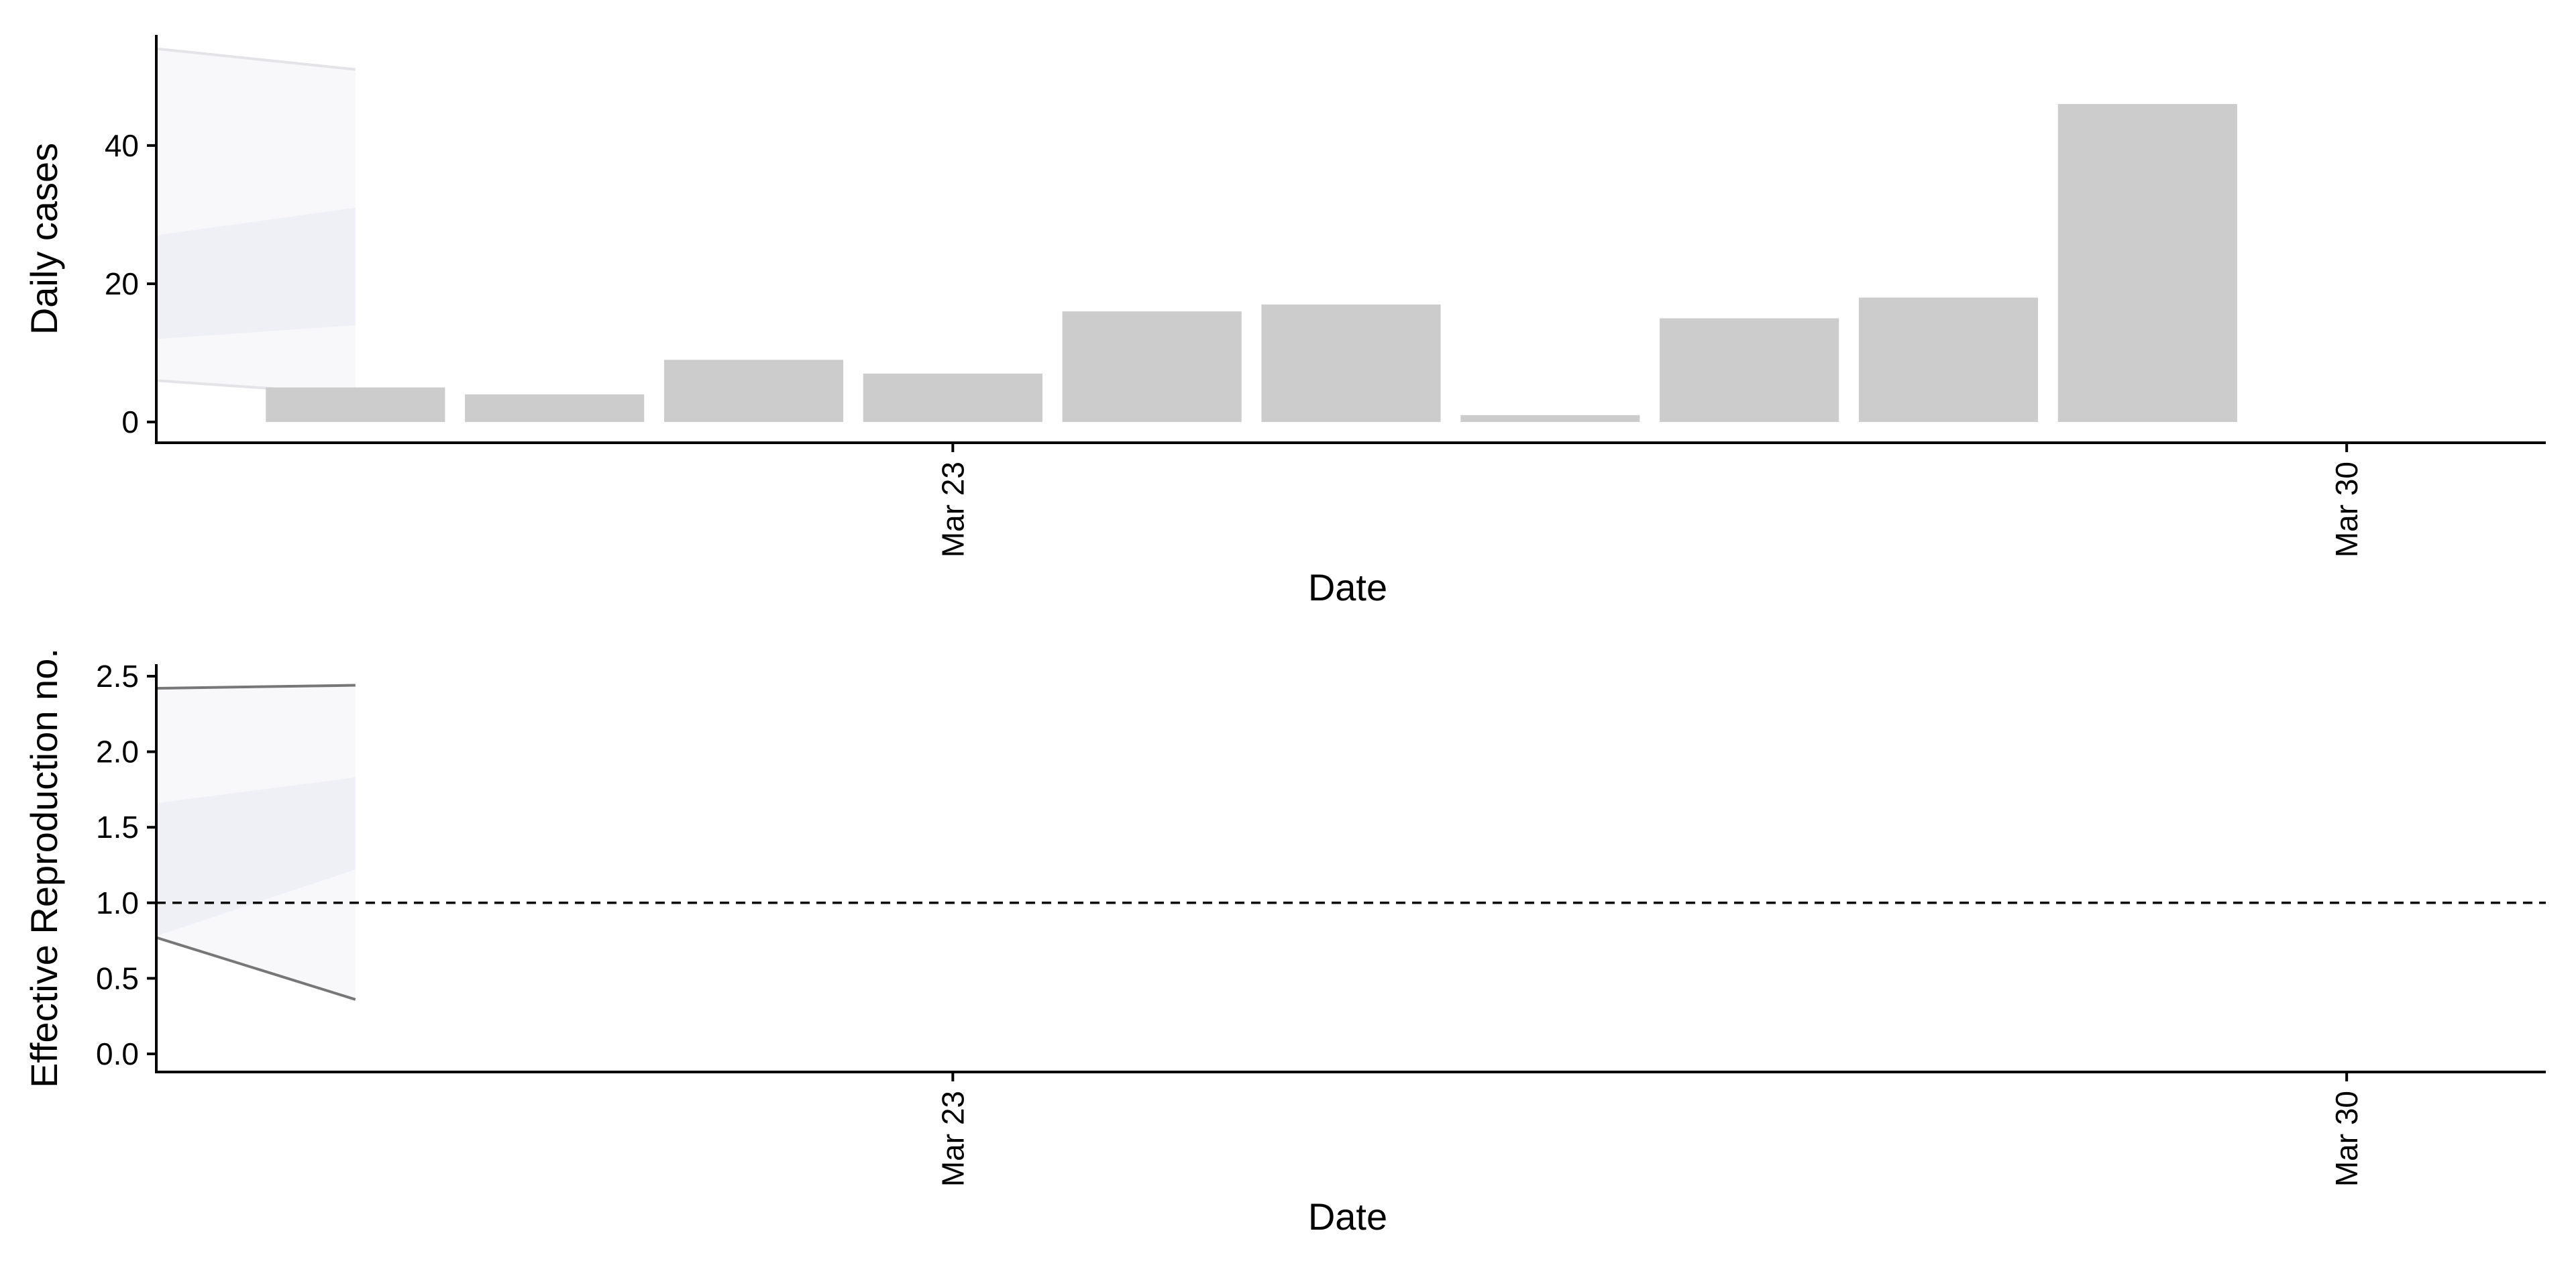 This screenshot has height=1288, width=2576. What do you see at coordinates (117, 978) in the screenshot?
I see `y-tick-label: 0.5` at bounding box center [117, 978].